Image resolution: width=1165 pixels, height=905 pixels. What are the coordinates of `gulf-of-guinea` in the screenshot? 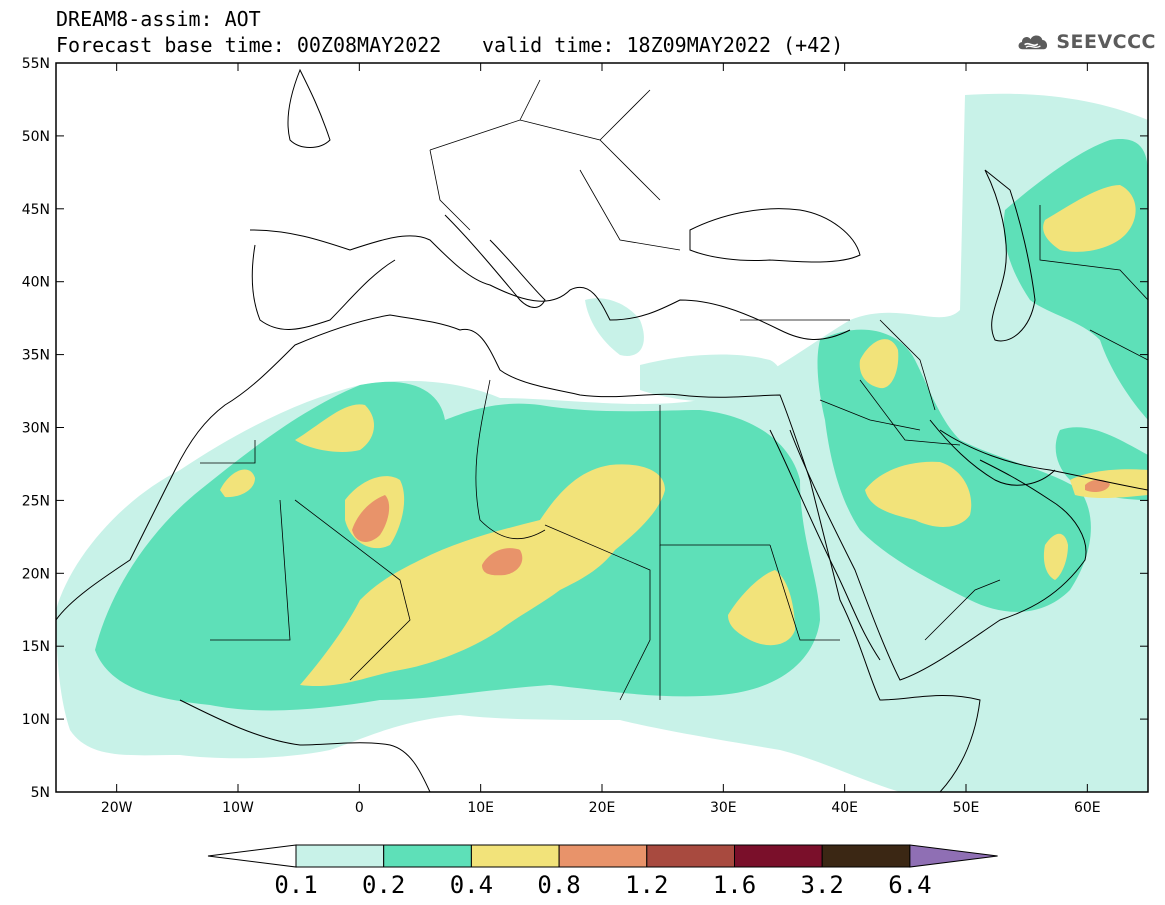 It's located at (305, 745).